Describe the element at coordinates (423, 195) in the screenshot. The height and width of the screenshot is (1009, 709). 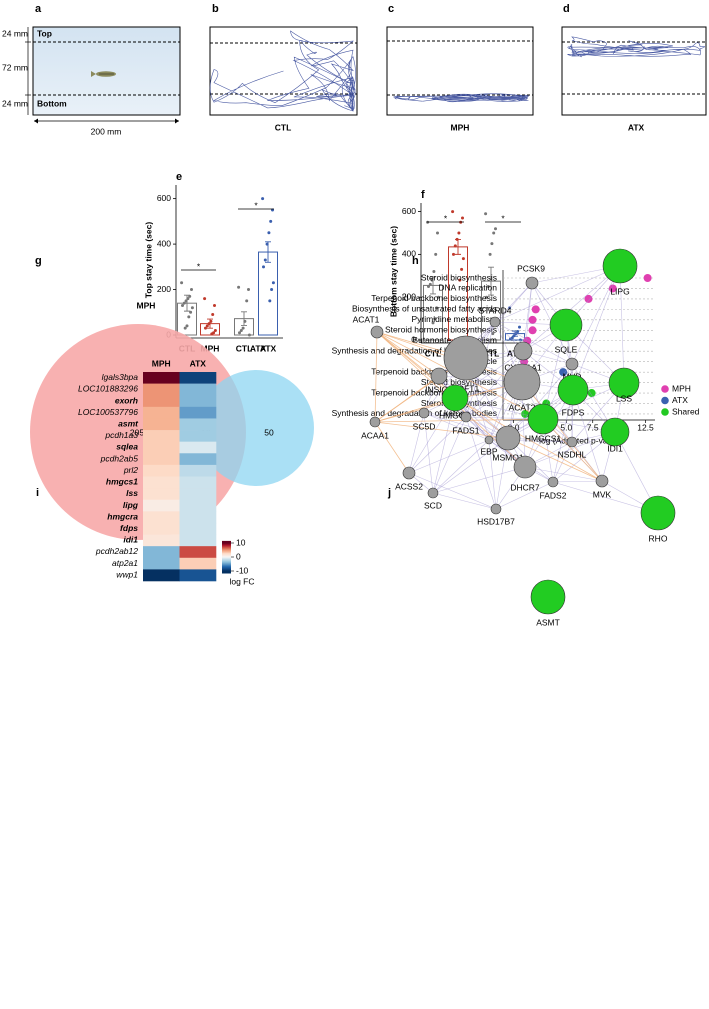
I see `panel-label: f` at that location.